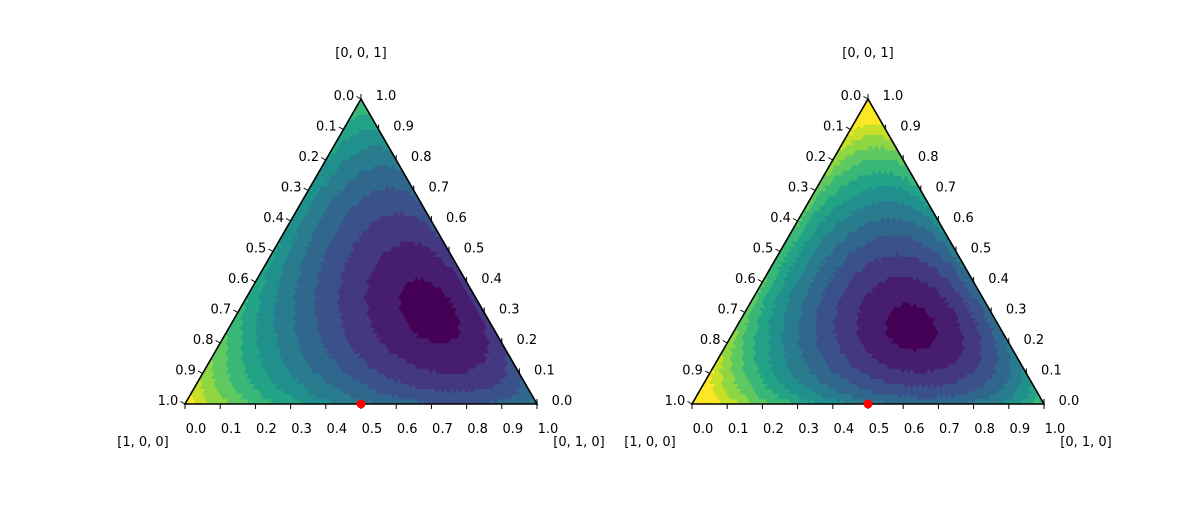 Image resolution: width=1200 pixels, height=505 pixels. What do you see at coordinates (526, 340) in the screenshot?
I see `right-tick-label: 0.2` at bounding box center [526, 340].